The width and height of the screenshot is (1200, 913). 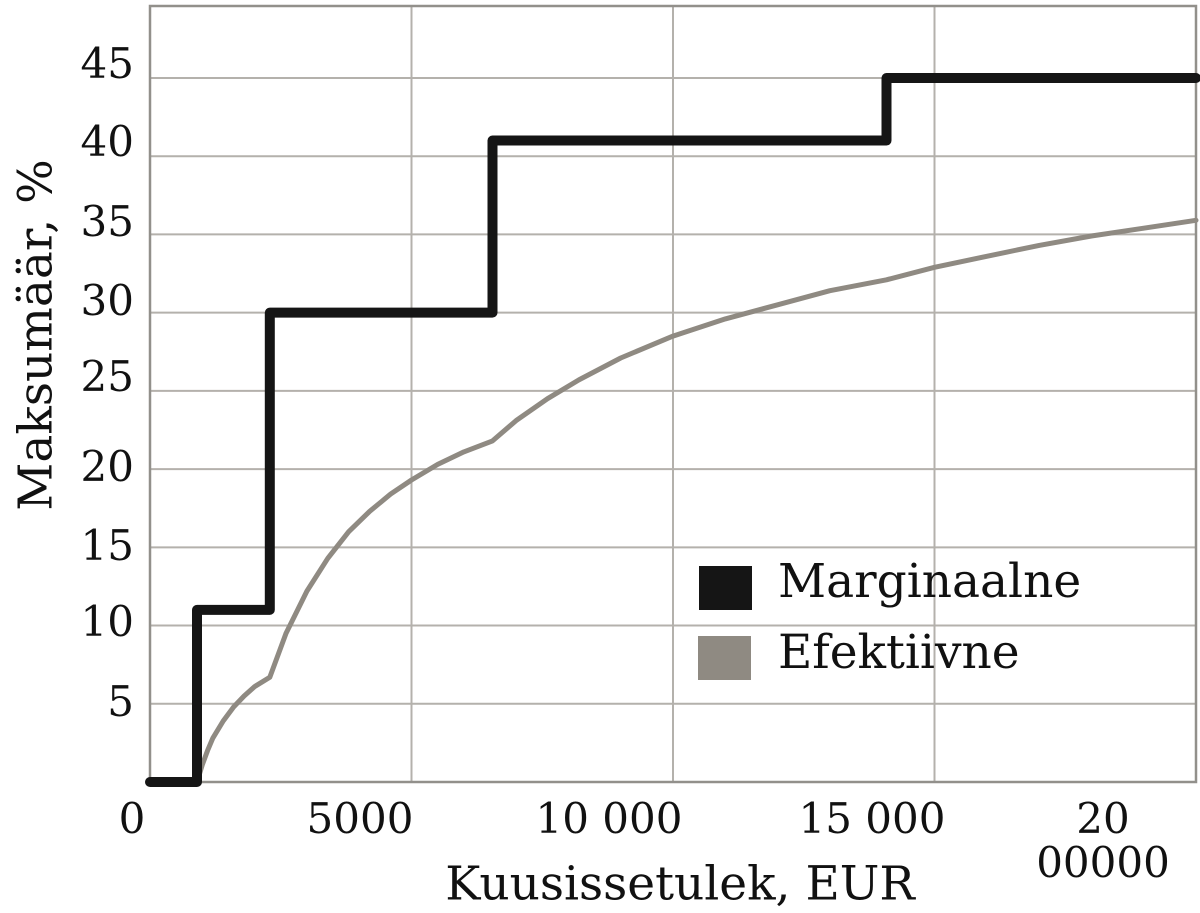 What do you see at coordinates (930, 581) in the screenshot?
I see `legend-label-marginal: Marginaalne` at bounding box center [930, 581].